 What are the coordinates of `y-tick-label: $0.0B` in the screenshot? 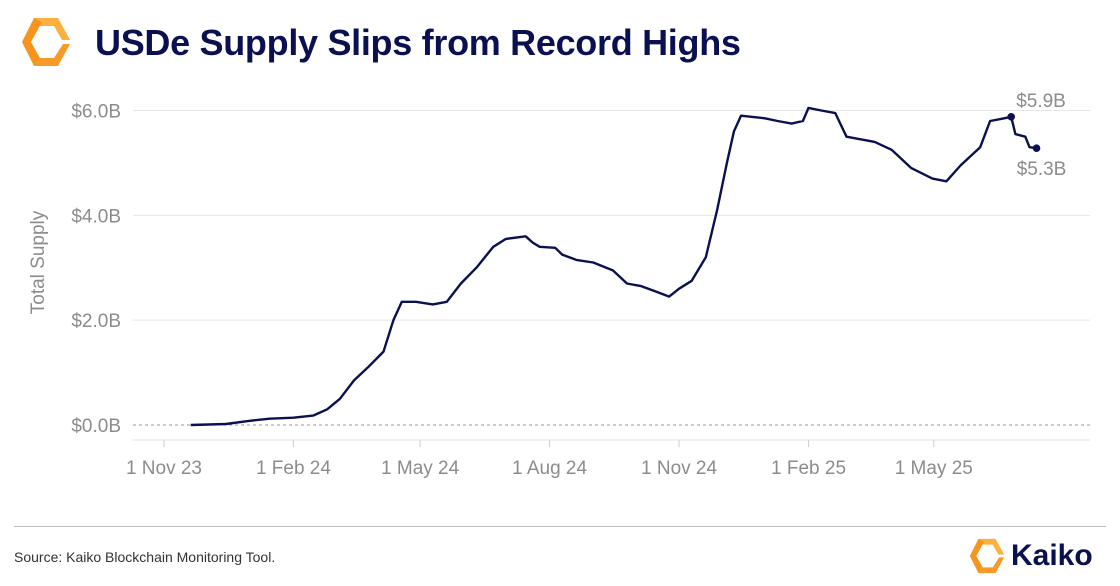 It's located at (96, 426).